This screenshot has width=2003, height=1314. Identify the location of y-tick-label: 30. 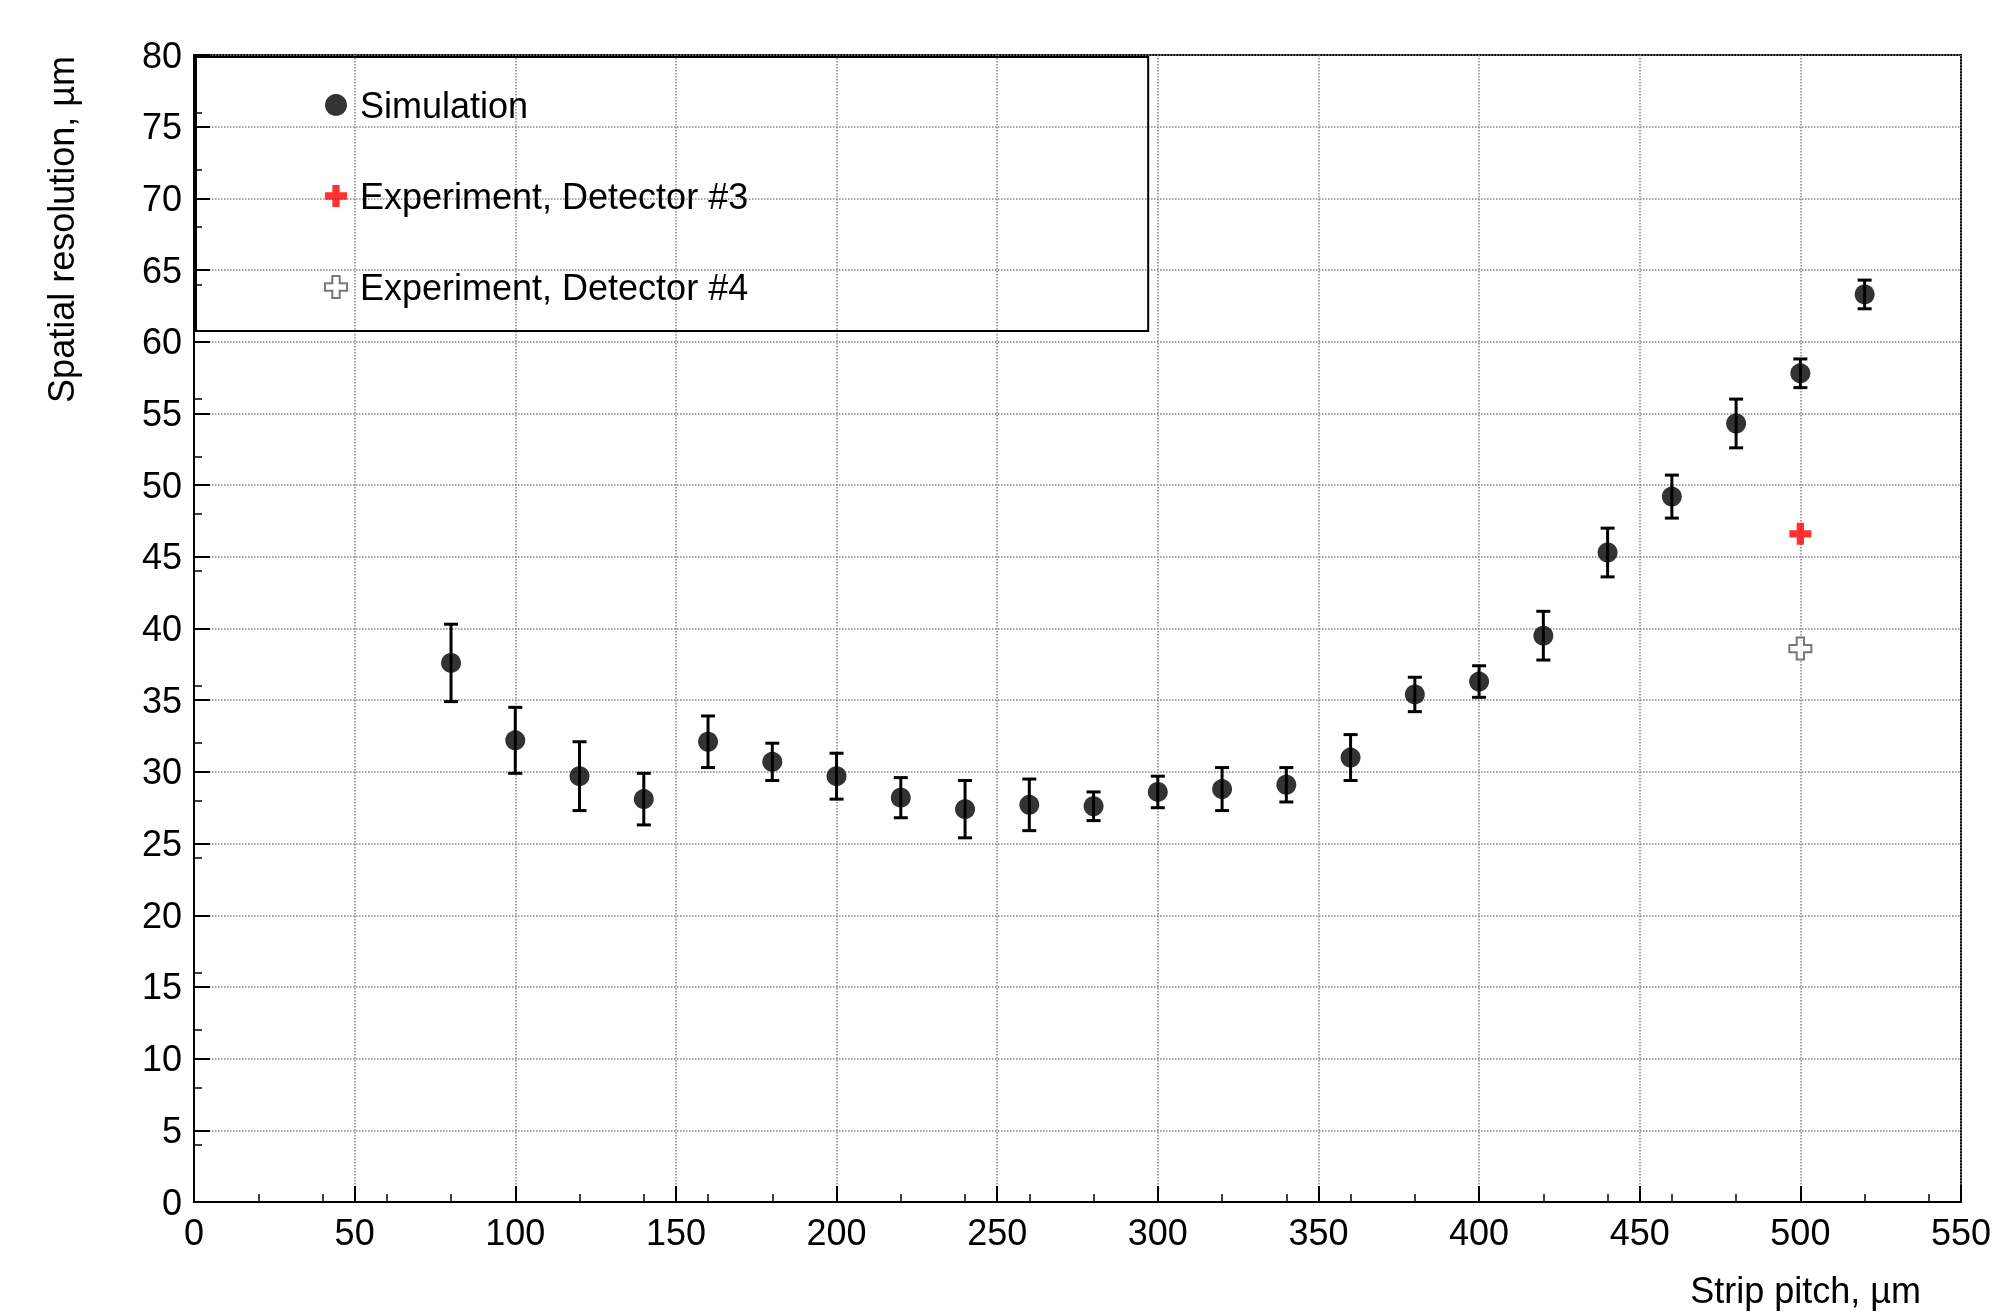
(161, 772).